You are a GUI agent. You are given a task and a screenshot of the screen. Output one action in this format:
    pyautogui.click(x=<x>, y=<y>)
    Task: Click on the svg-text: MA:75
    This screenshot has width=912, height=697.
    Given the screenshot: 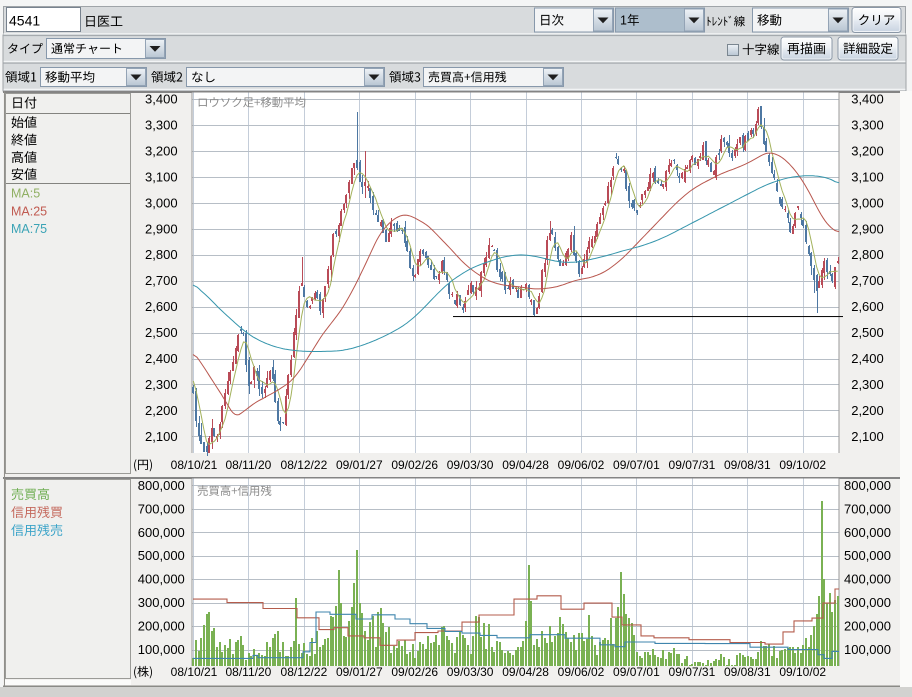 What is the action you would take?
    pyautogui.click(x=29, y=229)
    